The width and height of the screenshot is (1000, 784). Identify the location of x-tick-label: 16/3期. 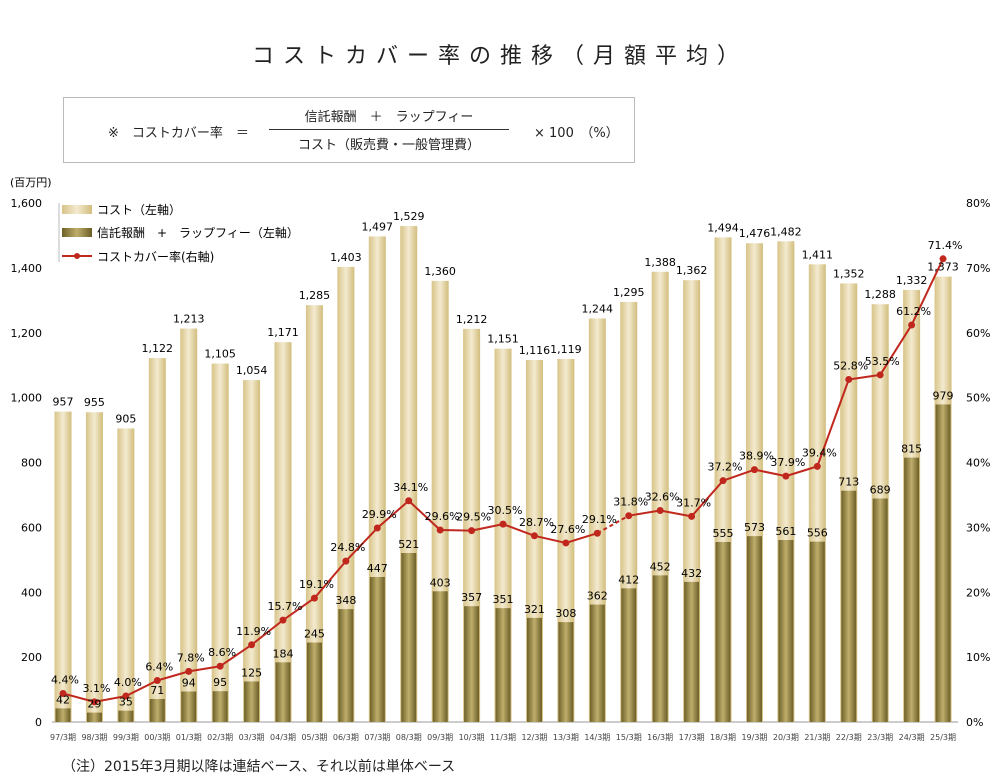
(660, 737).